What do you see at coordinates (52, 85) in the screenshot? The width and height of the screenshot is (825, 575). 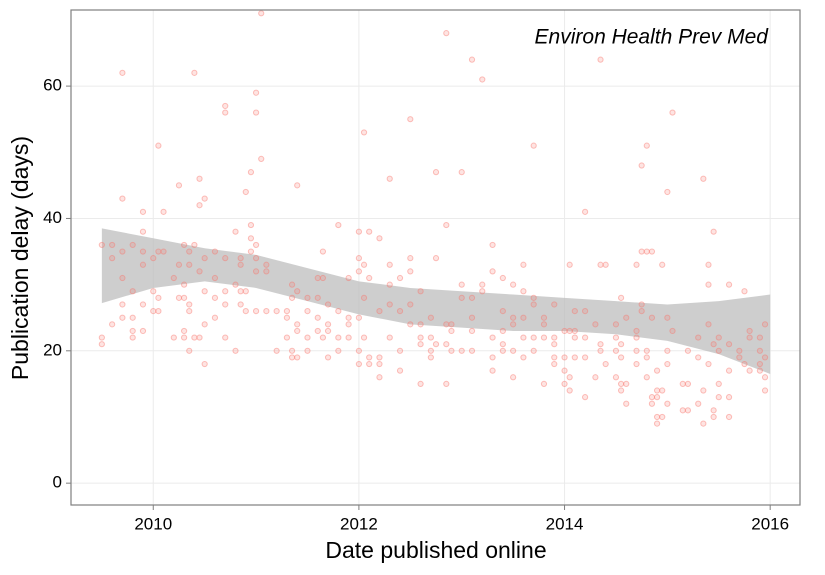 I see `y-tick-label: 60` at bounding box center [52, 85].